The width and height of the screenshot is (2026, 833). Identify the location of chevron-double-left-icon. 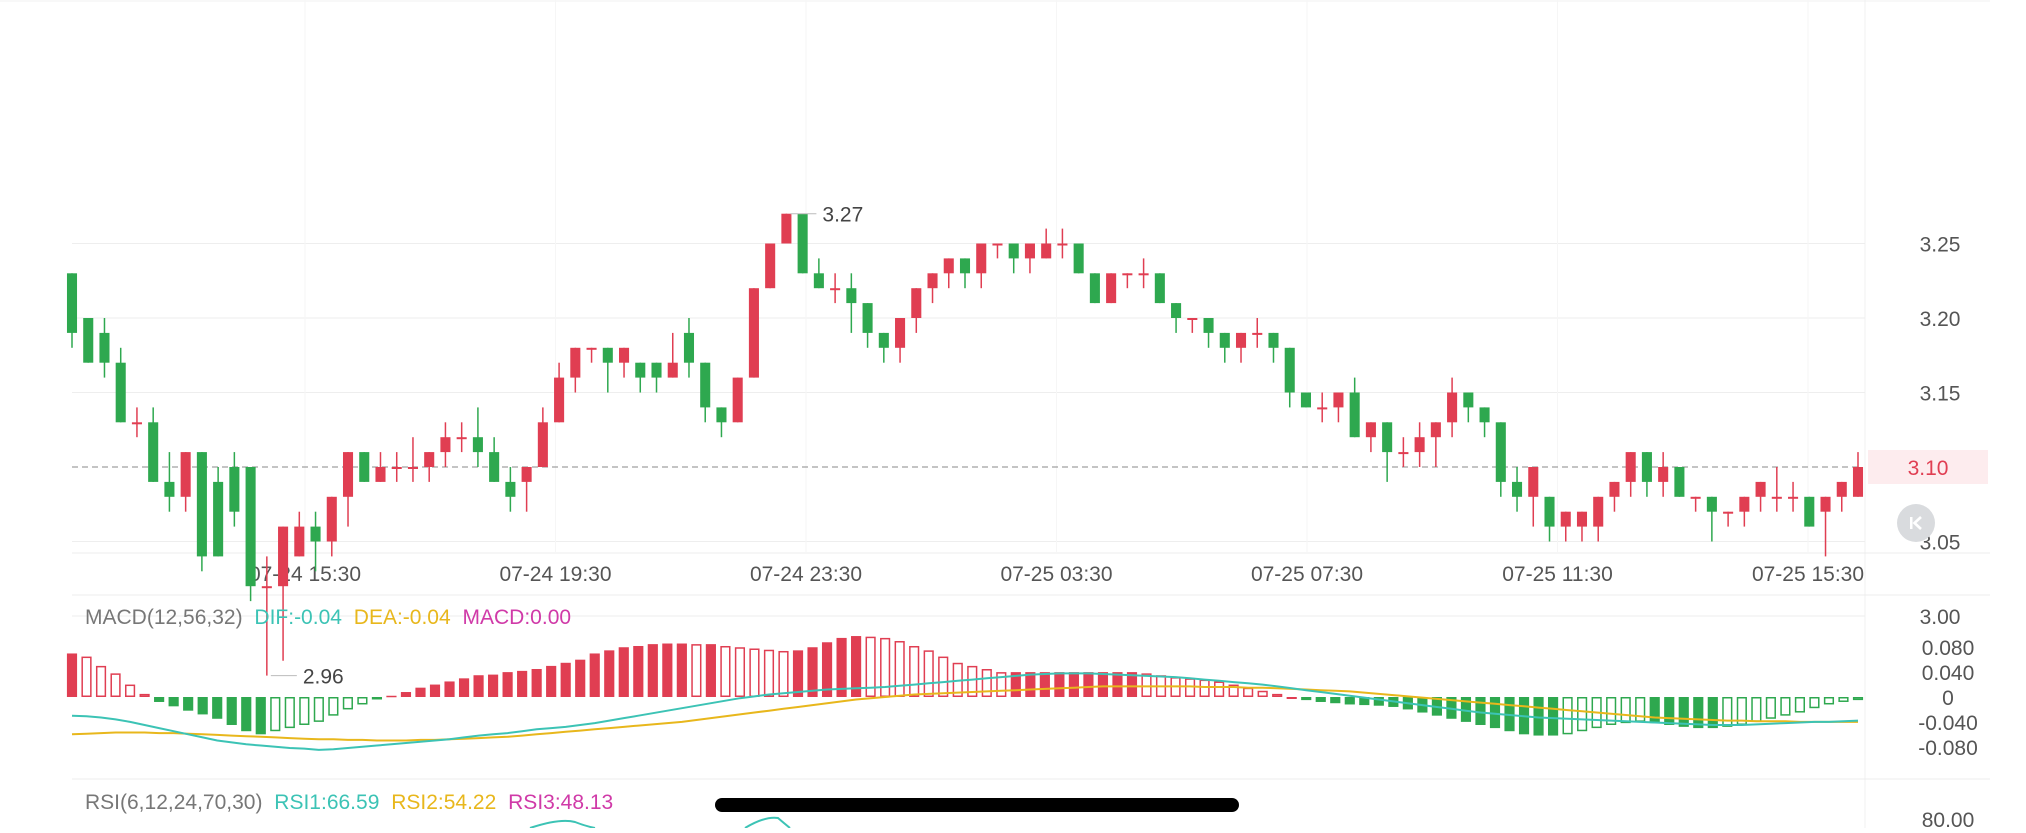
(1916, 523).